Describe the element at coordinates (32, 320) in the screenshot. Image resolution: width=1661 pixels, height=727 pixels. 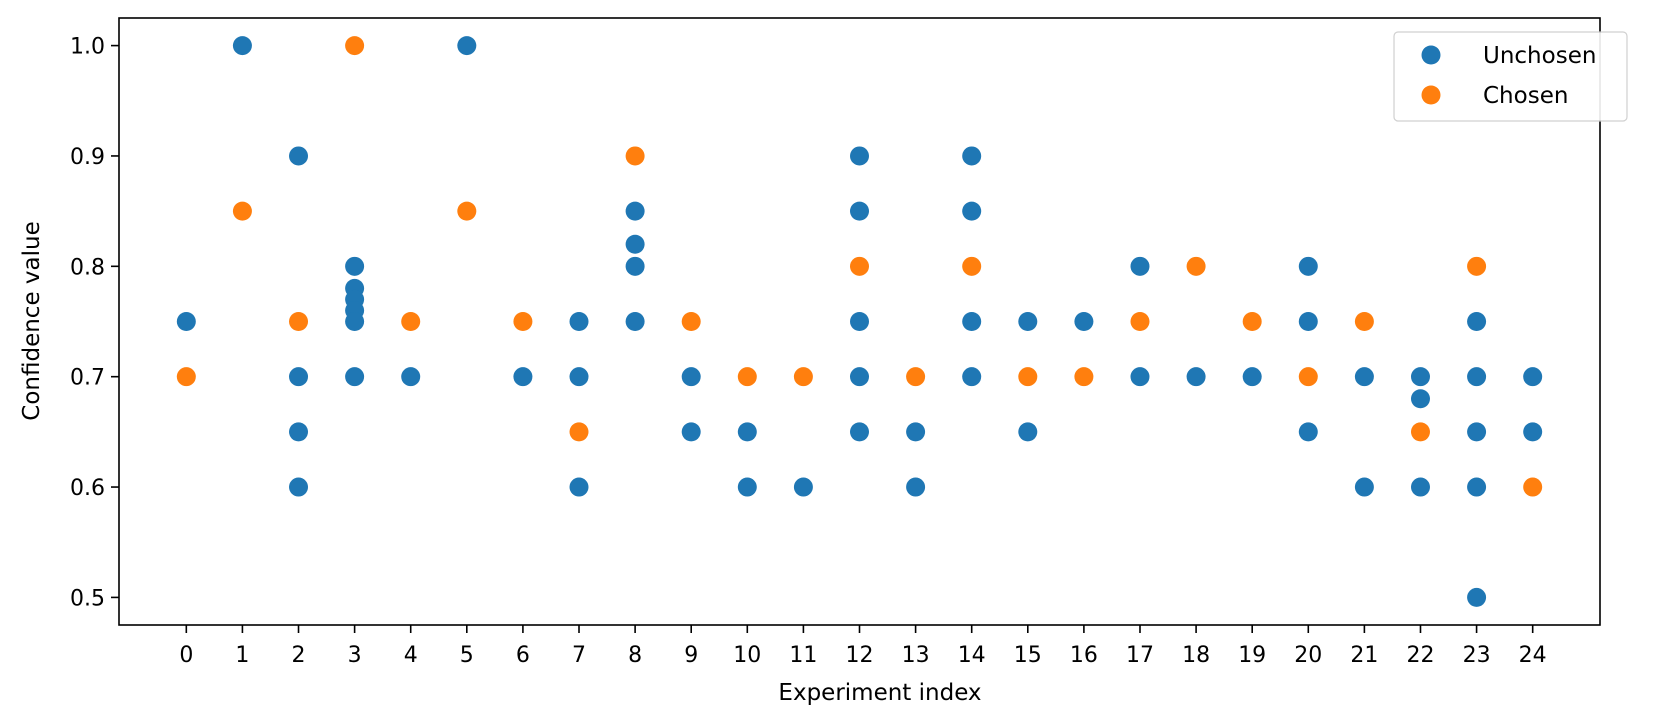
I see `y-axis-label: Confidence value` at that location.